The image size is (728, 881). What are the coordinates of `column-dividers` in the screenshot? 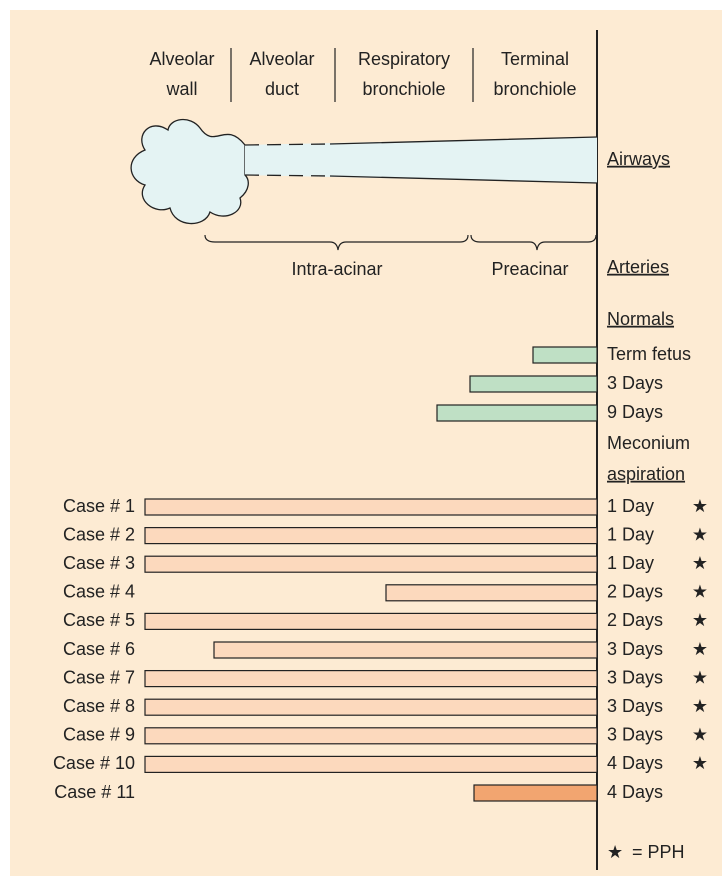 It's located at (352, 75).